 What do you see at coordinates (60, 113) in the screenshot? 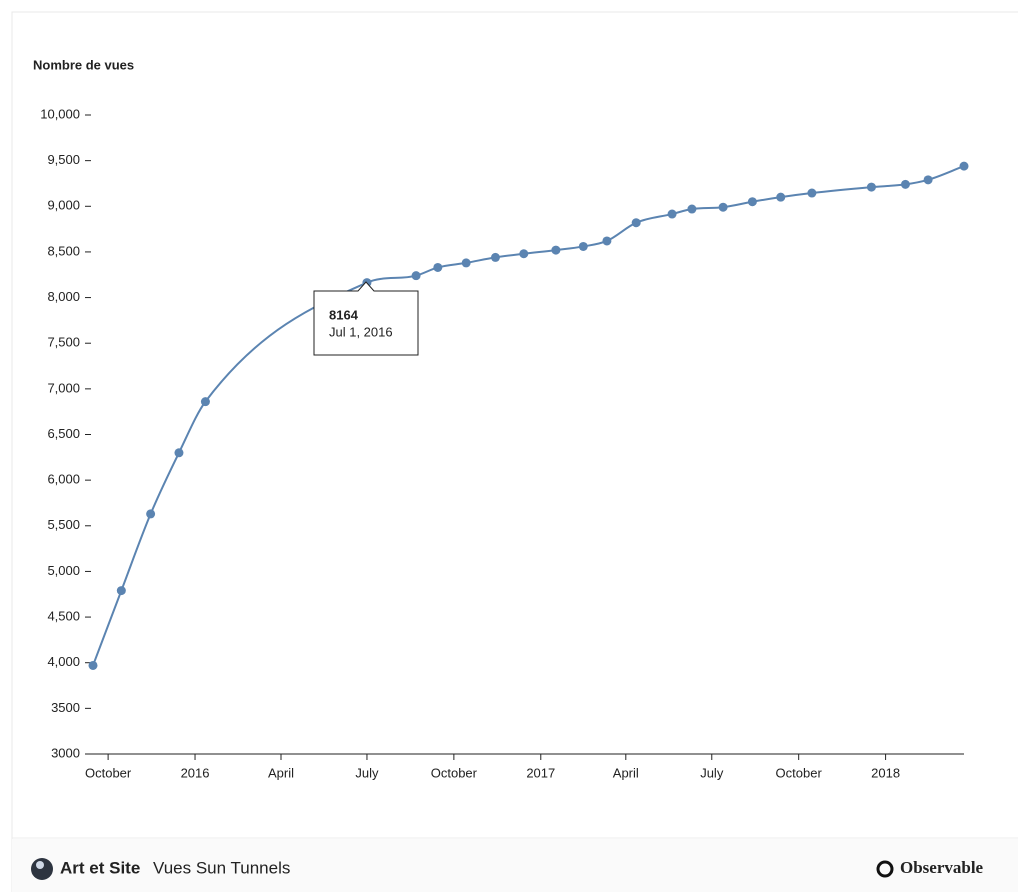
I see `y-tick-label: 10,000` at bounding box center [60, 113].